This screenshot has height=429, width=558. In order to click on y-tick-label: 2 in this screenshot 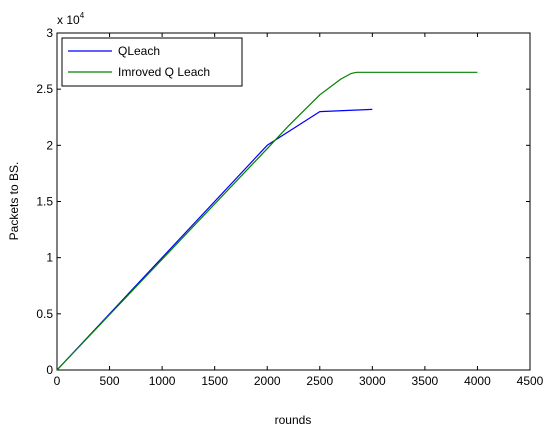, I will do `click(49, 145)`.